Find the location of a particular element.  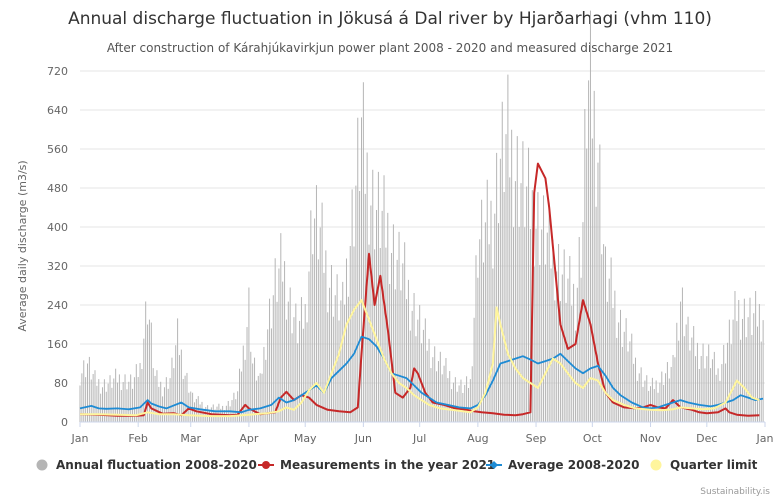

x-tick-label: Aug is located at coordinates (477, 438).